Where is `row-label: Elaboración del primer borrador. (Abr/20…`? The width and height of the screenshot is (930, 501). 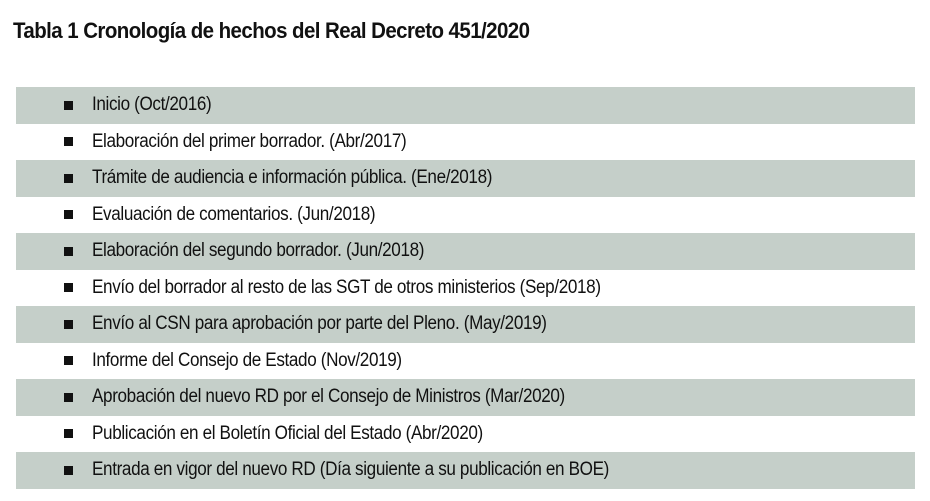
row-label: Elaboración del primer borrador. (Abr/20… is located at coordinates (249, 141).